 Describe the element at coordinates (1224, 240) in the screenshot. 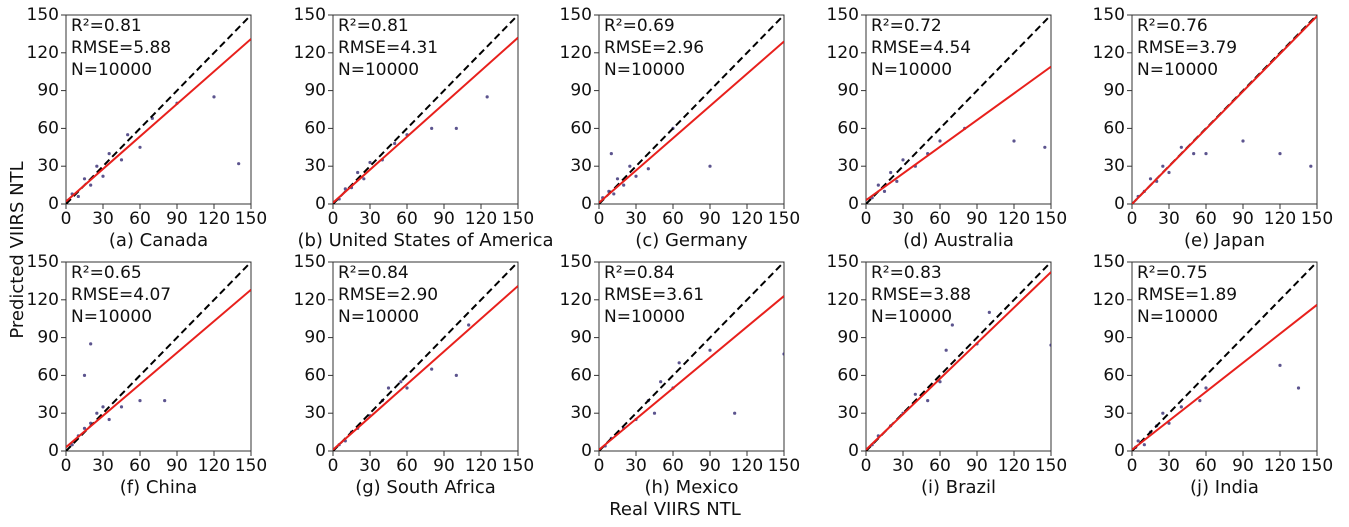

I see `subplot-title: (e) Japan` at that location.